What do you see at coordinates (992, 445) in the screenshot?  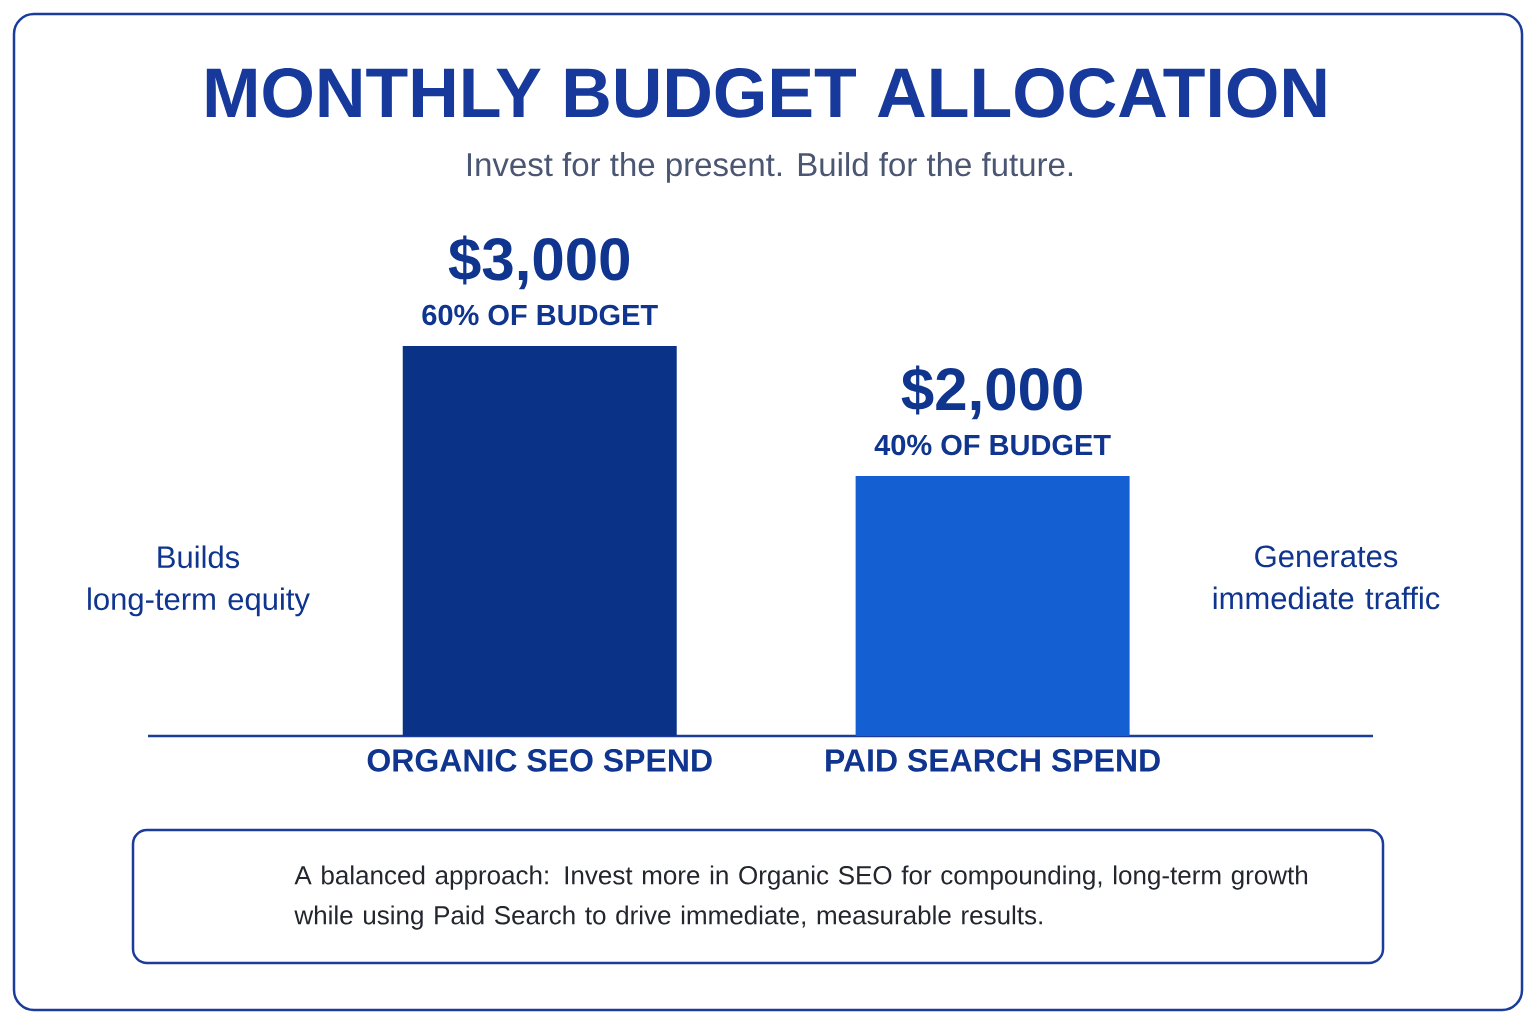 I see `annotation: 40% OF BUDGET` at bounding box center [992, 445].